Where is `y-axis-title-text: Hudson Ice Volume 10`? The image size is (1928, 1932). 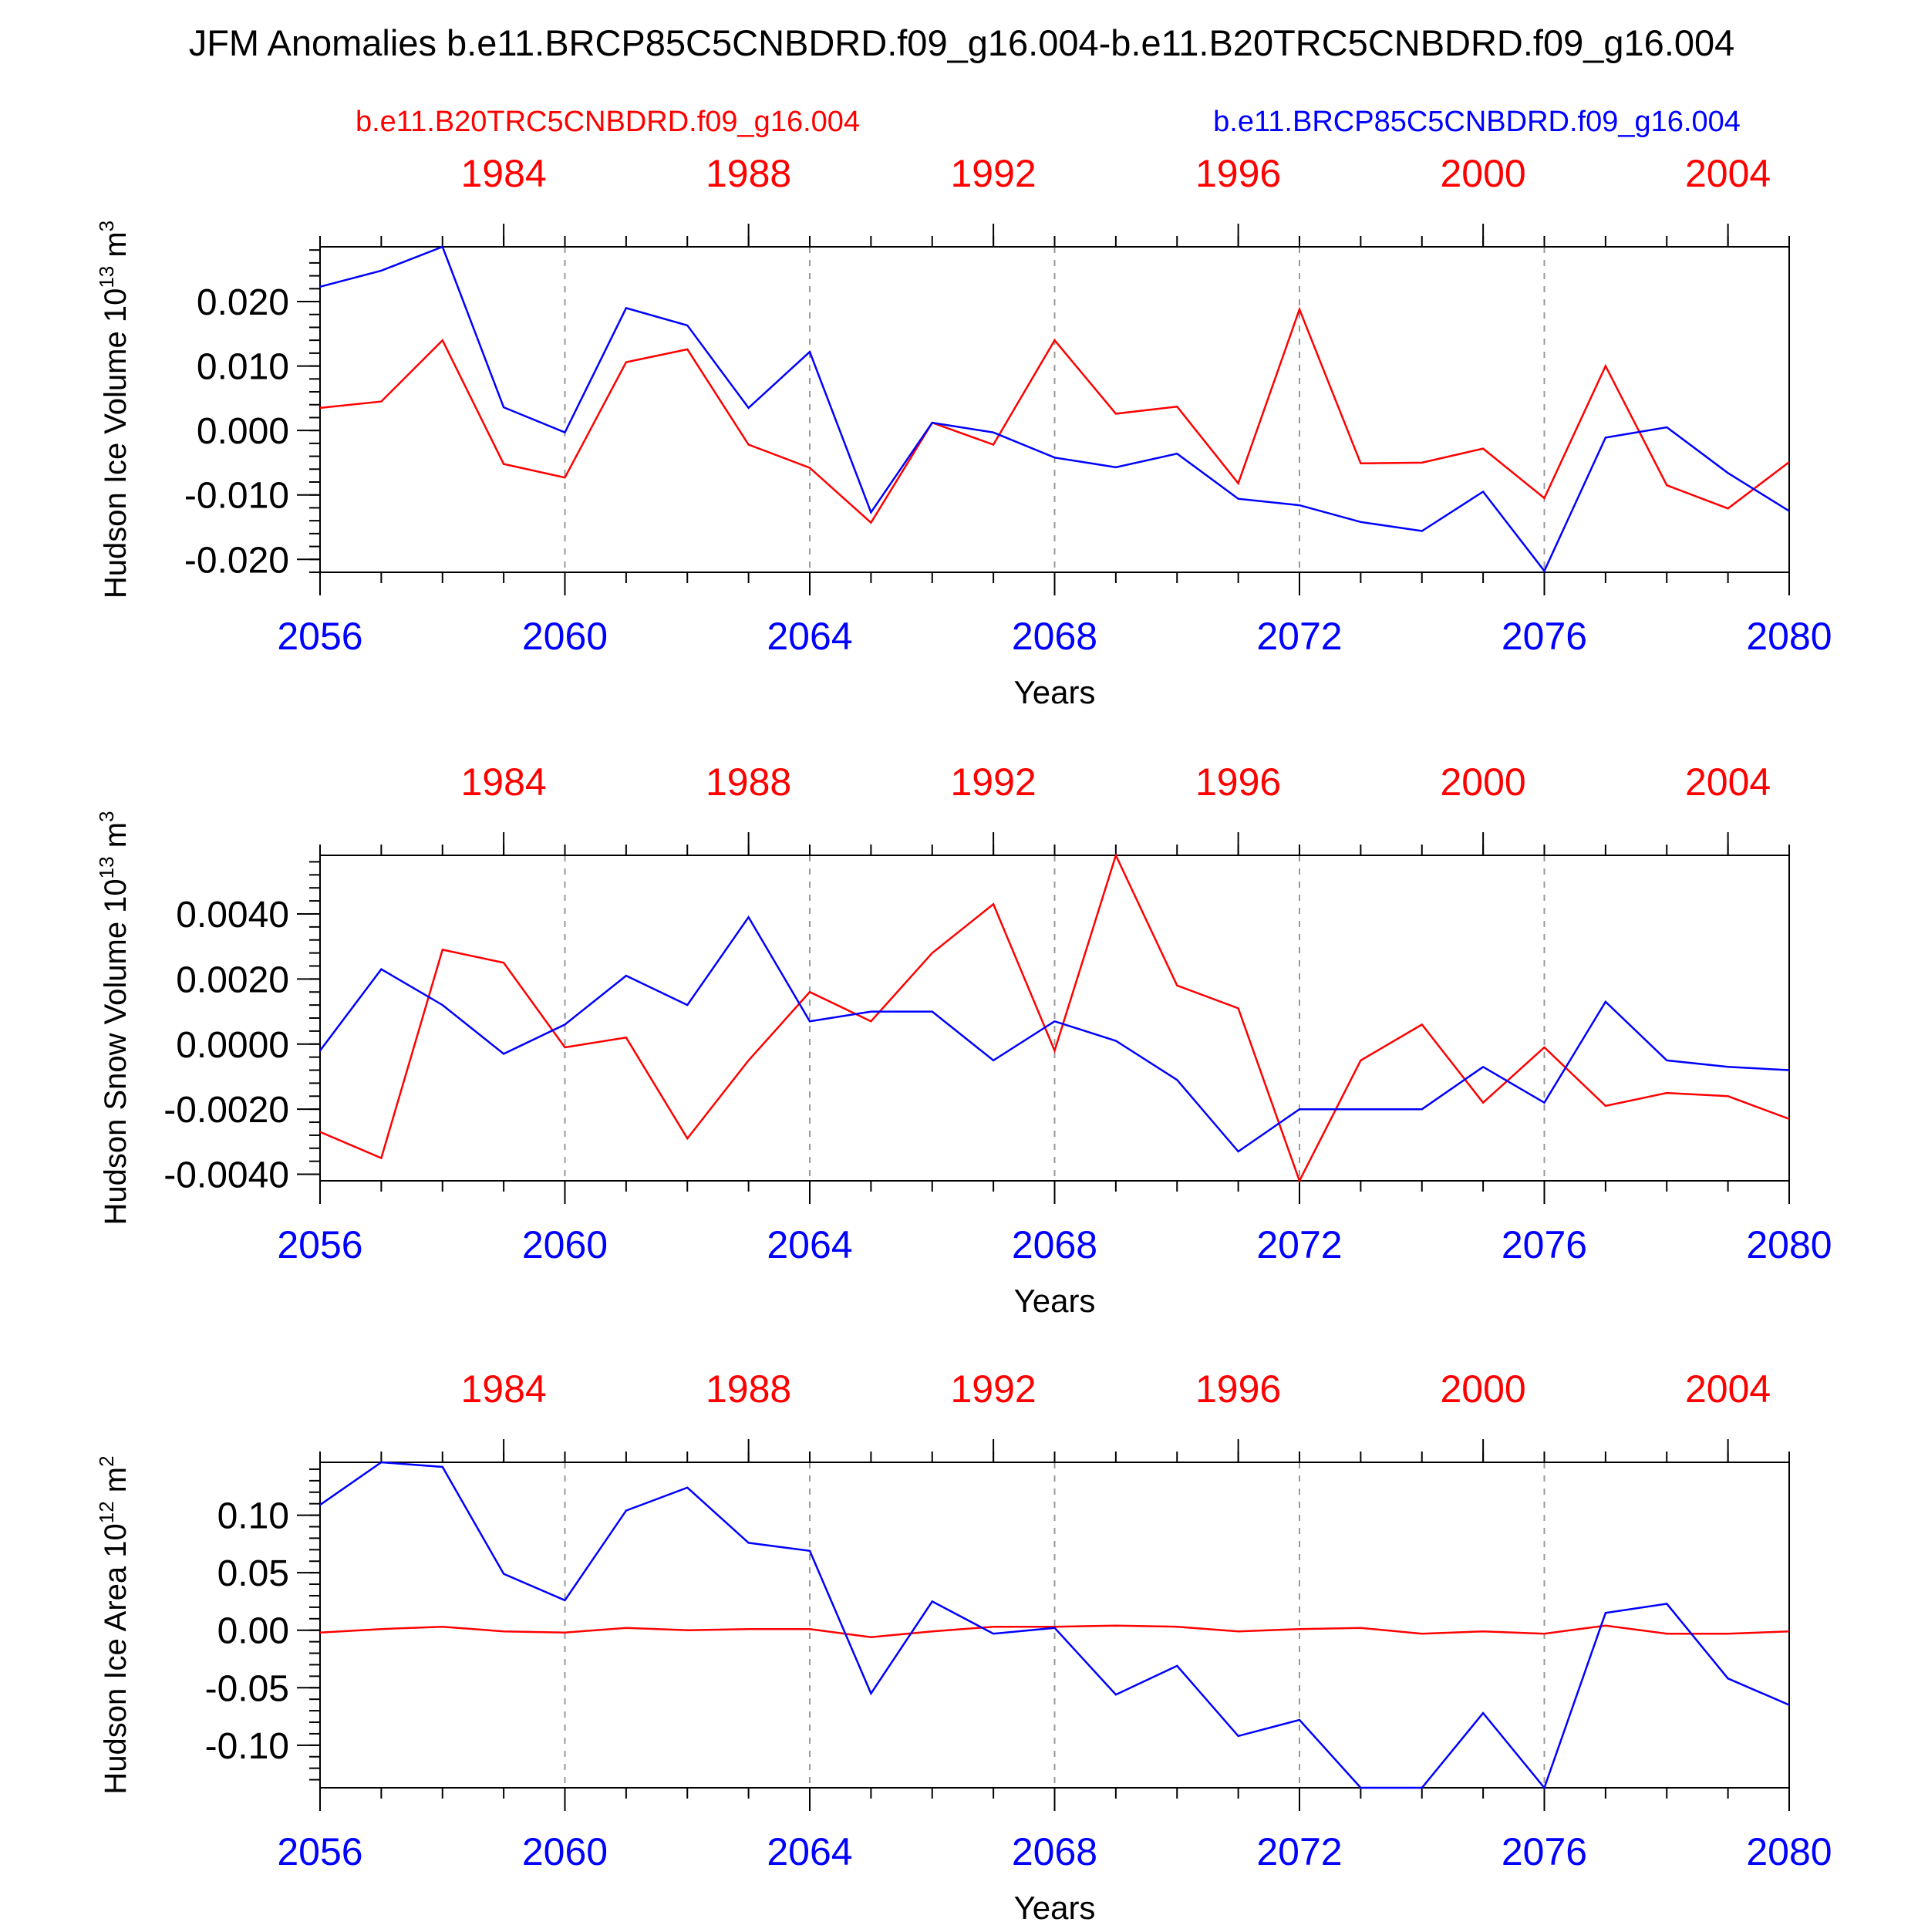
y-axis-title-text: Hudson Ice Volume 10 is located at coordinates (116, 443).